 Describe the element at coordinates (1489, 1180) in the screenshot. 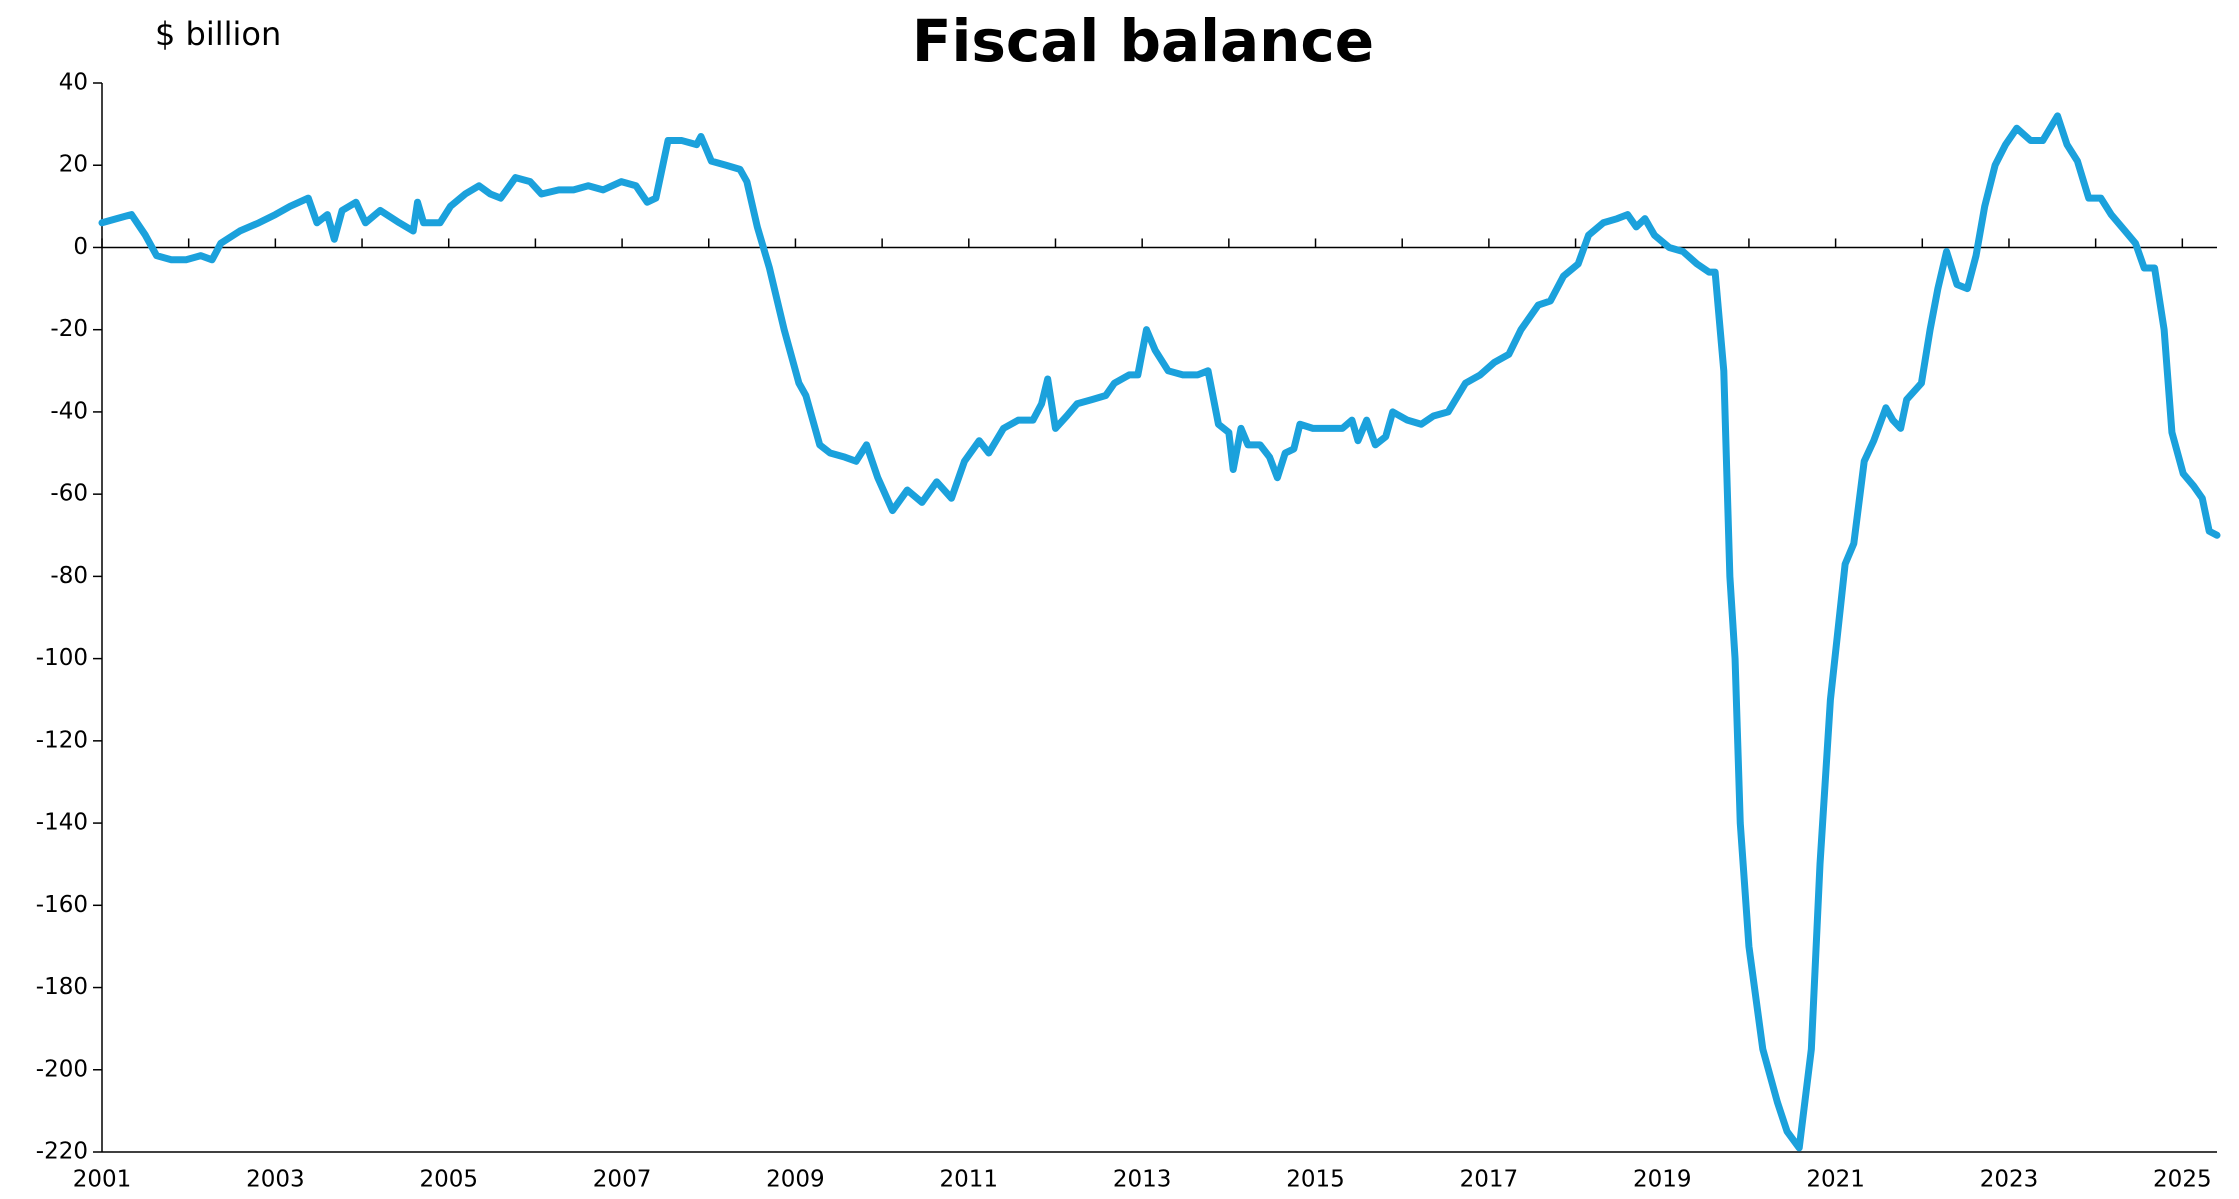

I see `x-tick-label: 2017` at that location.